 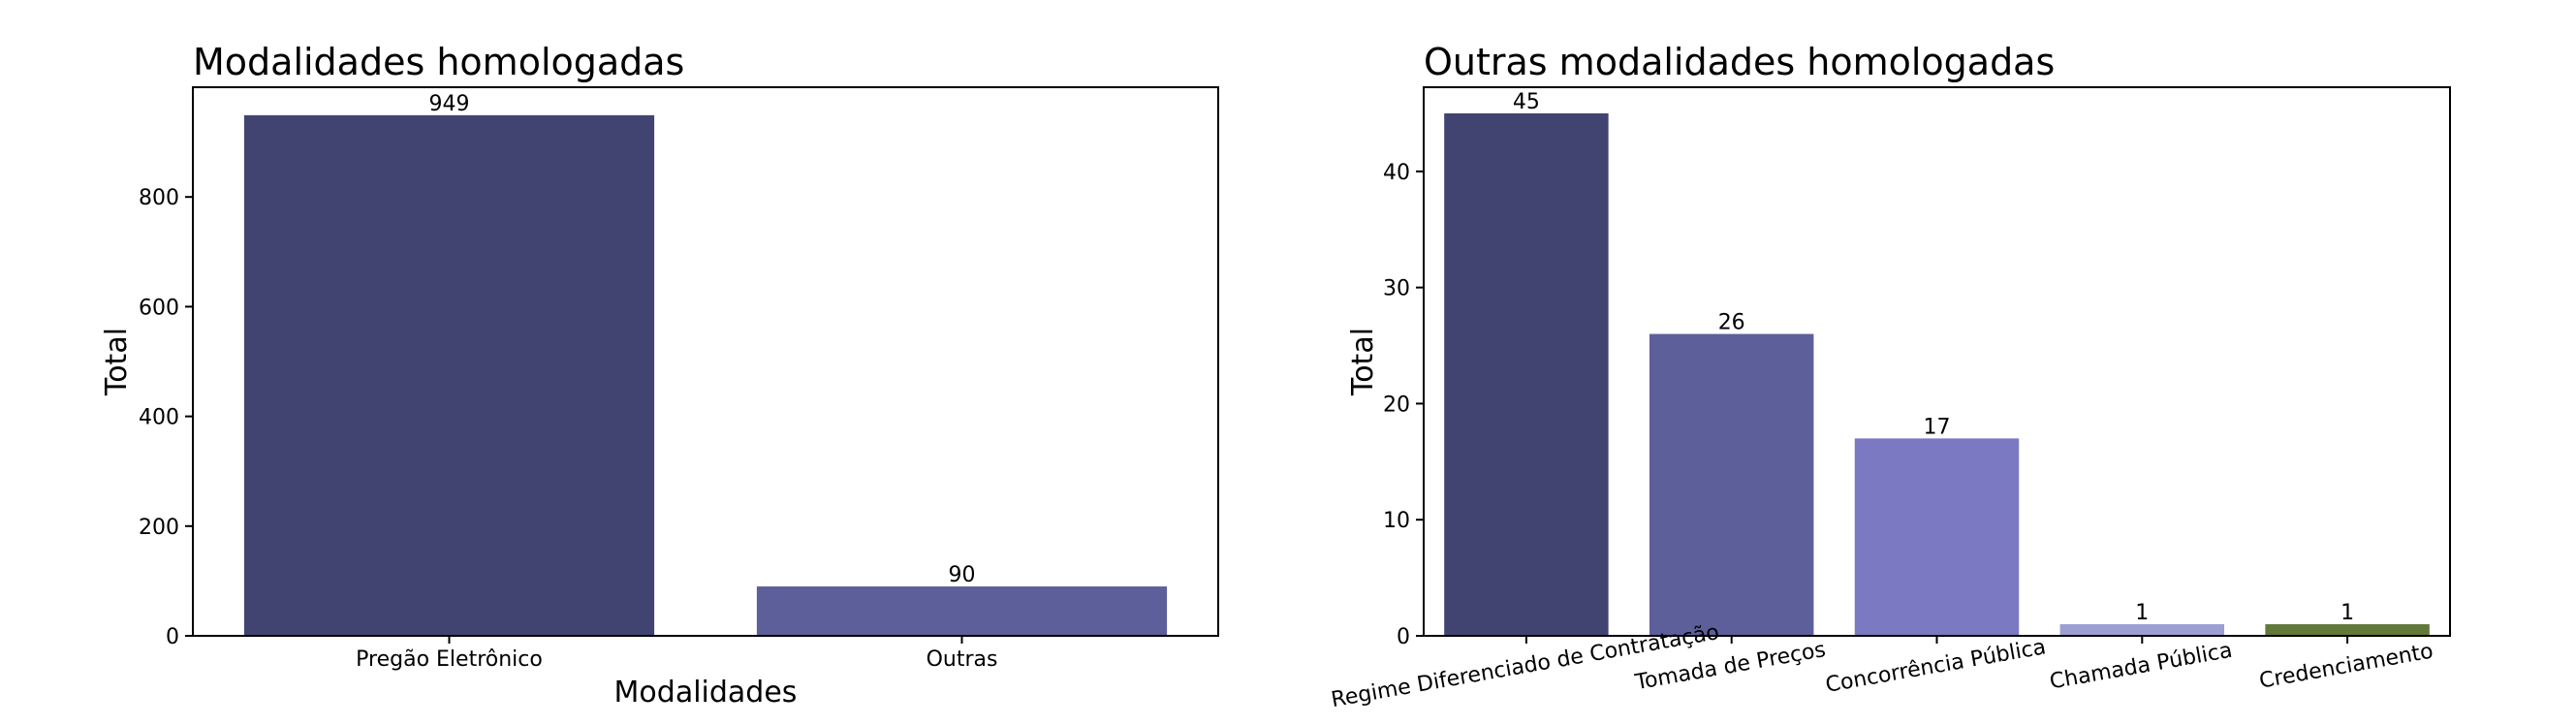 I want to click on bar-value-label: 26, so click(x=1731, y=323).